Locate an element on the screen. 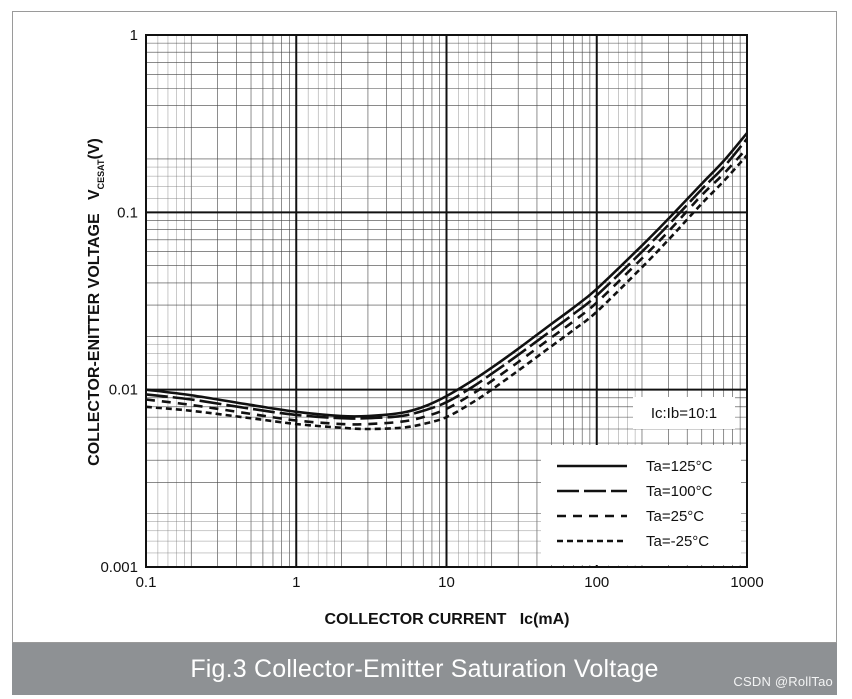 This screenshot has width=852, height=699. y-tick-label: 0.1 is located at coordinates (127, 212).